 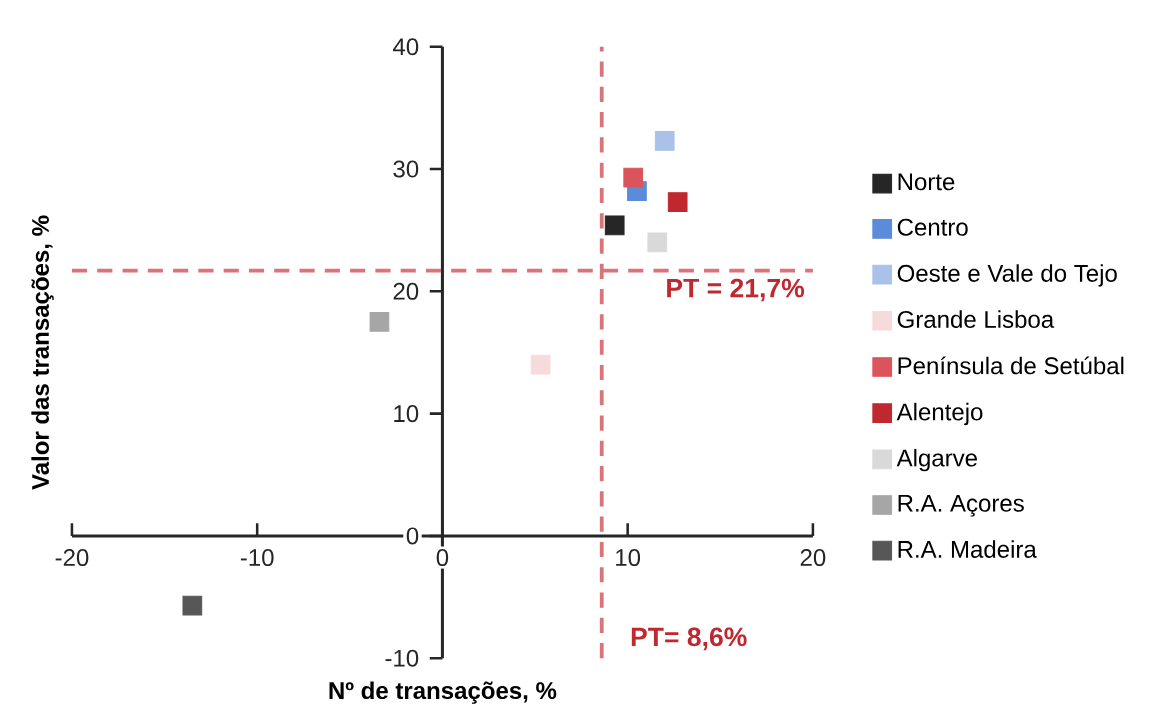 What do you see at coordinates (976, 319) in the screenshot?
I see `legend-label: Grande Lisboa` at bounding box center [976, 319].